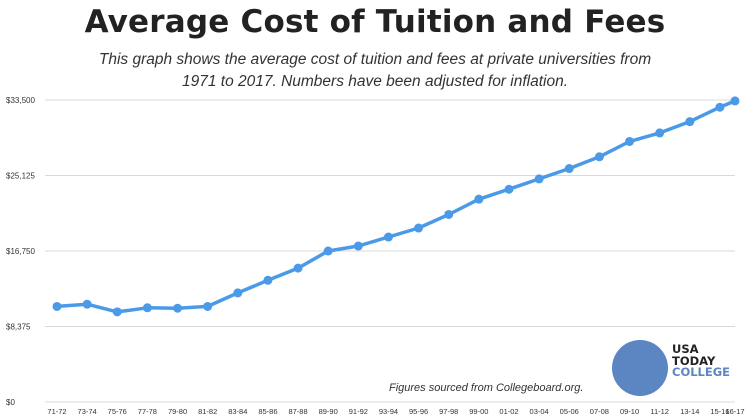 This screenshot has width=750, height=418. I want to click on x-tick-label: 95-96, so click(418, 411).